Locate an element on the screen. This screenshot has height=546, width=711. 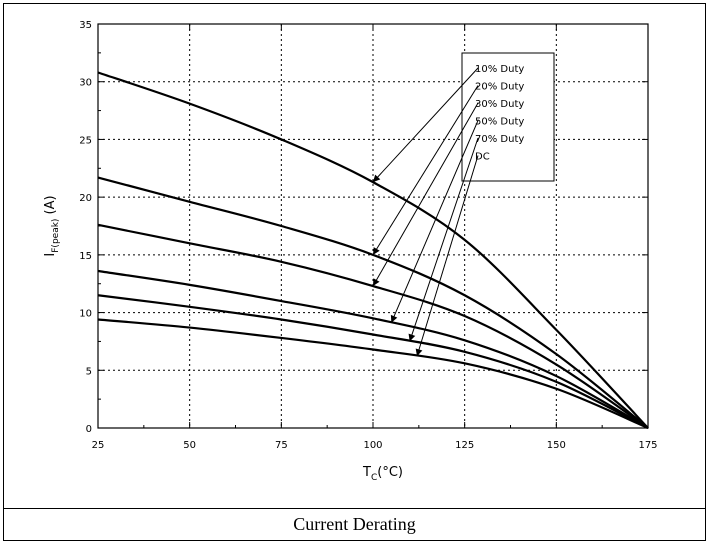
figure-caption: Current Derating is located at coordinates (354, 524).